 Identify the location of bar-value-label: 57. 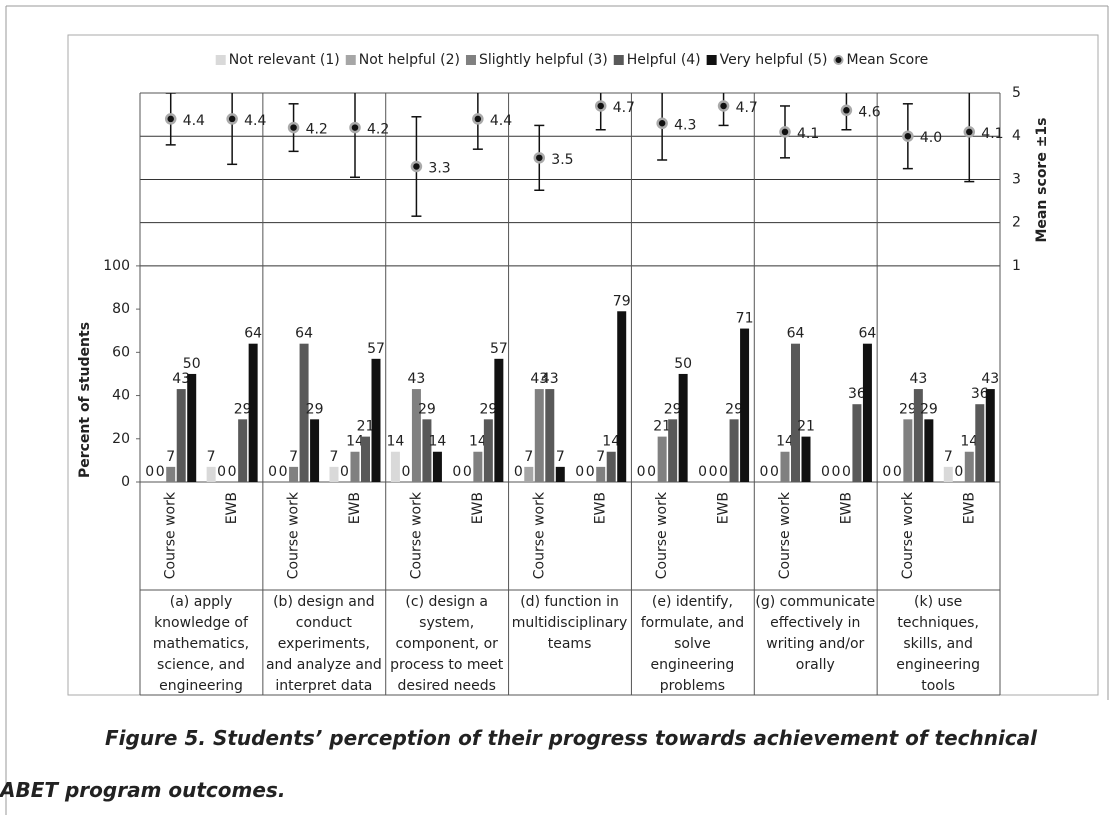
(376, 349).